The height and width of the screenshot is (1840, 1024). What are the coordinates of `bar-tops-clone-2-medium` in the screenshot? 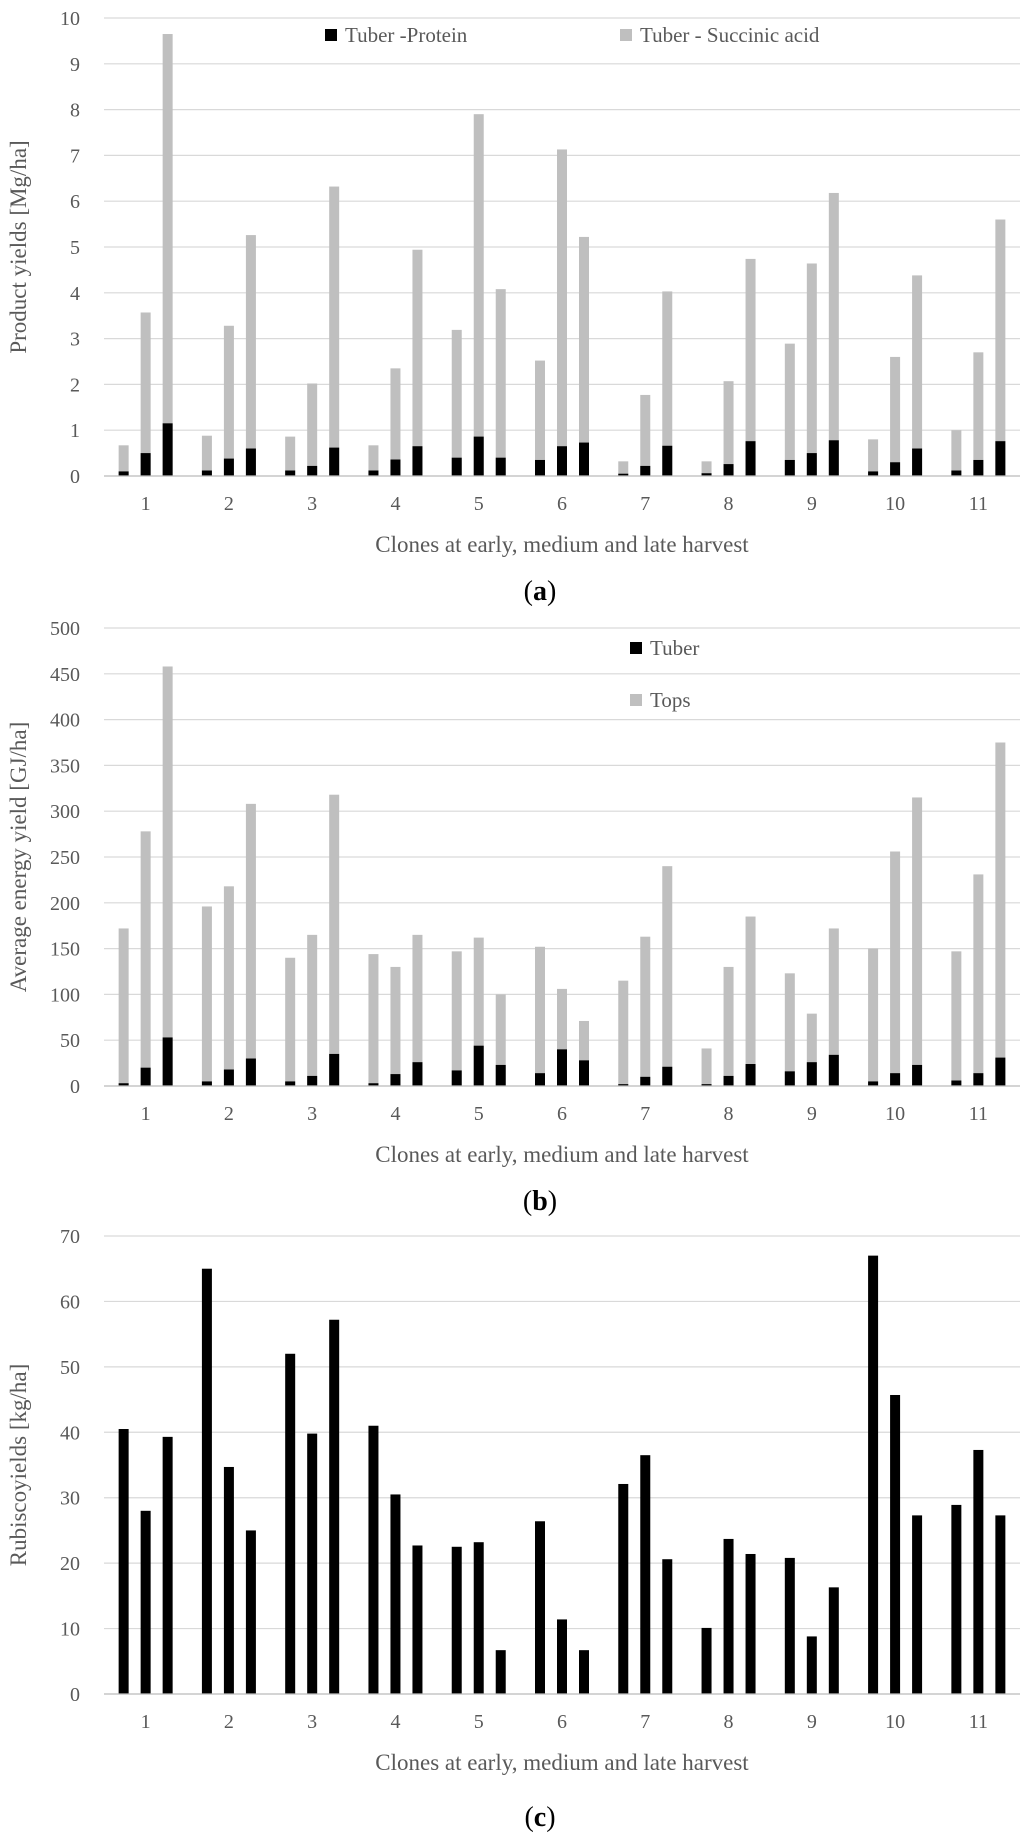 It's located at (228, 986).